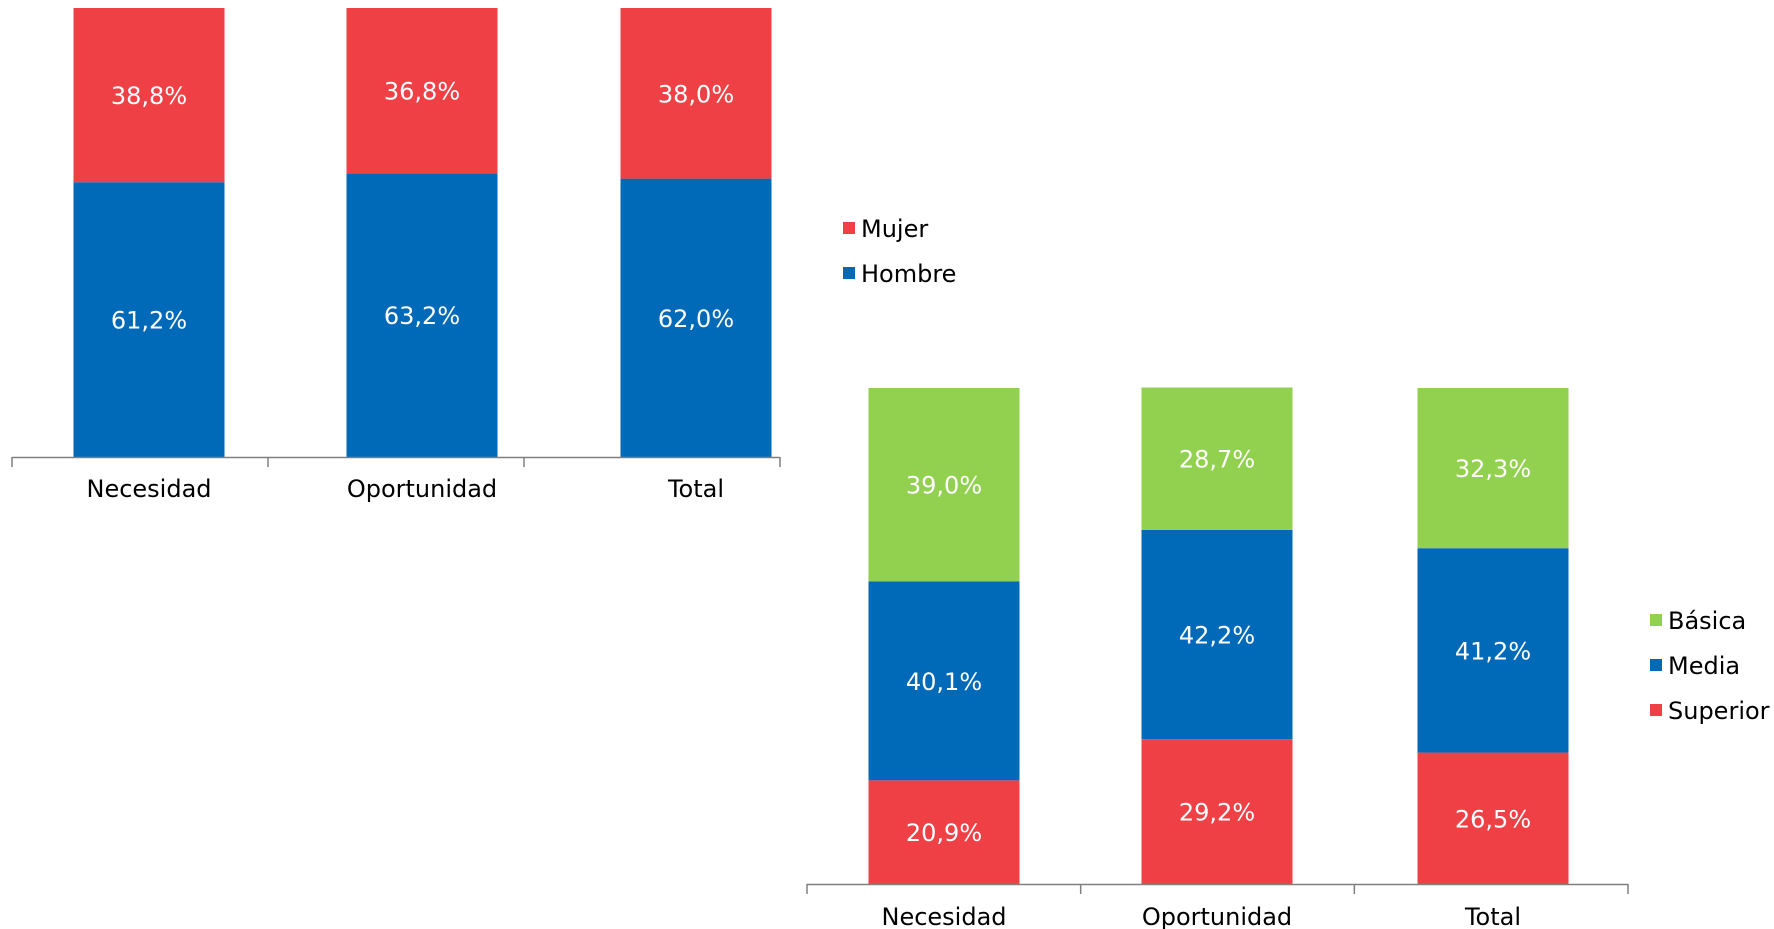 This screenshot has width=1774, height=929. Describe the element at coordinates (899, 251) in the screenshot. I see `legend: Mujer Hombre` at that location.